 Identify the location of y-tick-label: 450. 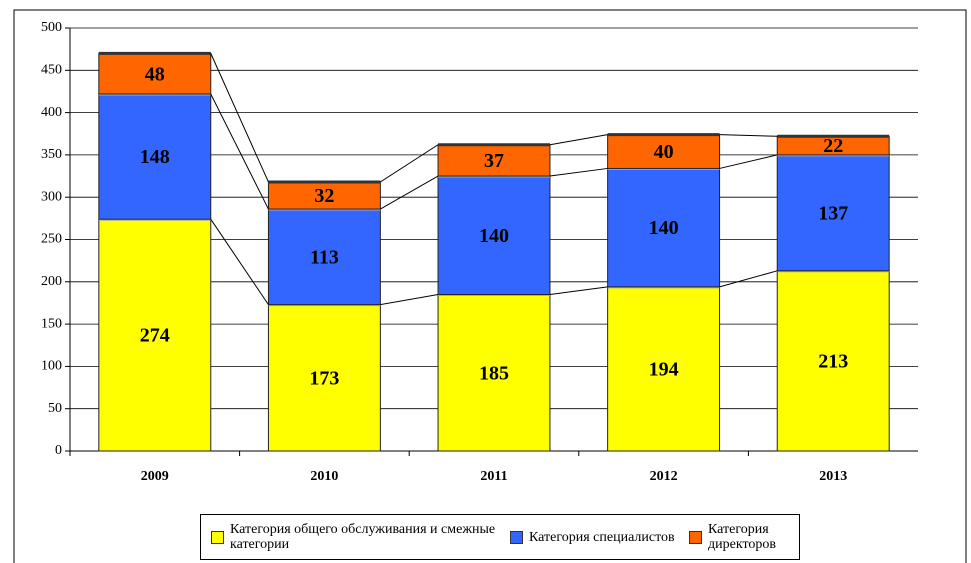
(51, 70).